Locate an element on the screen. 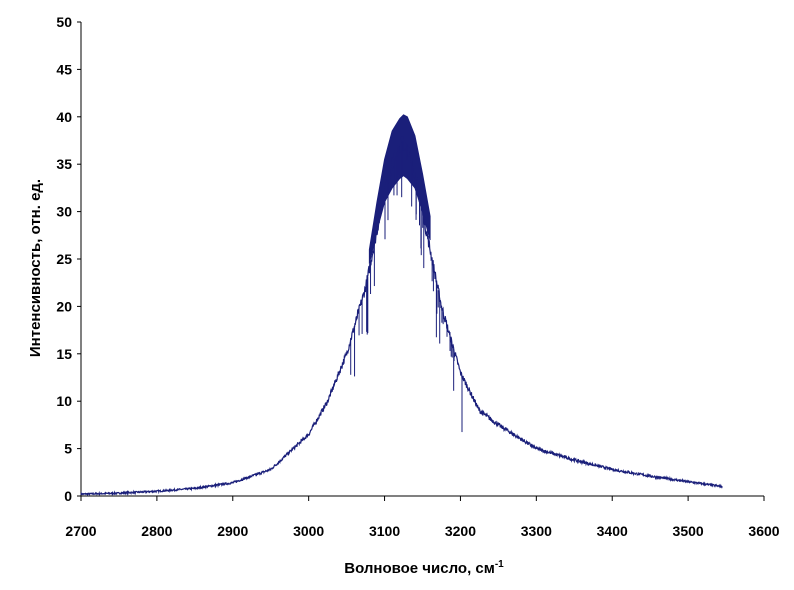  y-tick-label: 40 is located at coordinates (64, 117).